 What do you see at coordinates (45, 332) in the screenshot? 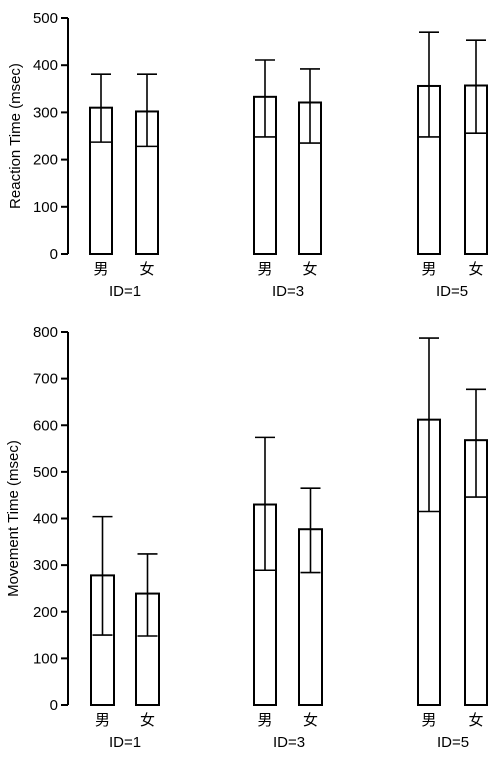
I see `y-tick-label: 800` at bounding box center [45, 332].